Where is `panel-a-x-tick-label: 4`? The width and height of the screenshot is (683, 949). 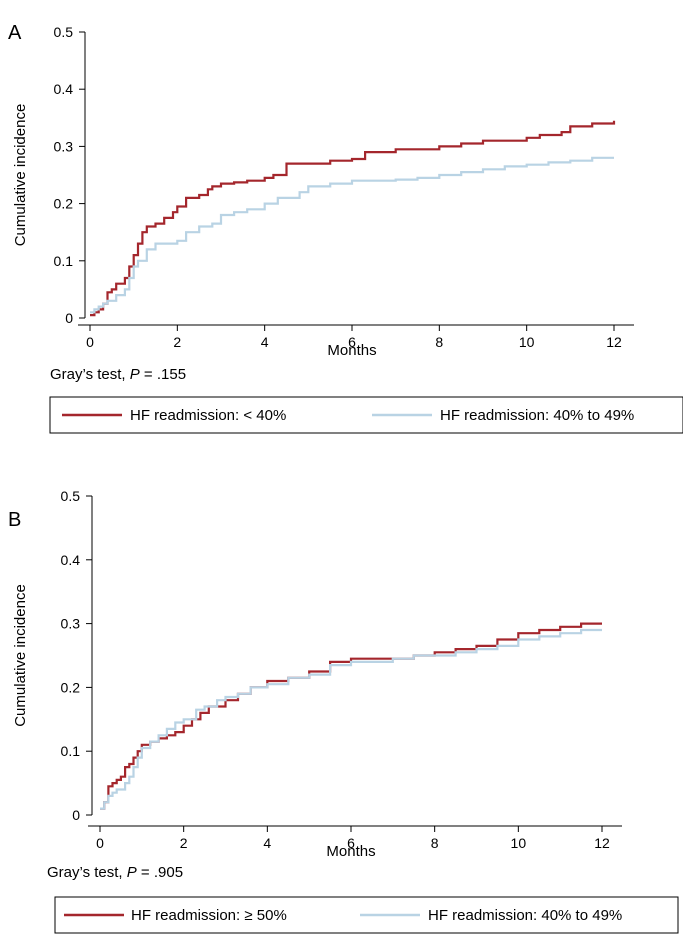 panel-a-x-tick-label: 4 is located at coordinates (265, 342).